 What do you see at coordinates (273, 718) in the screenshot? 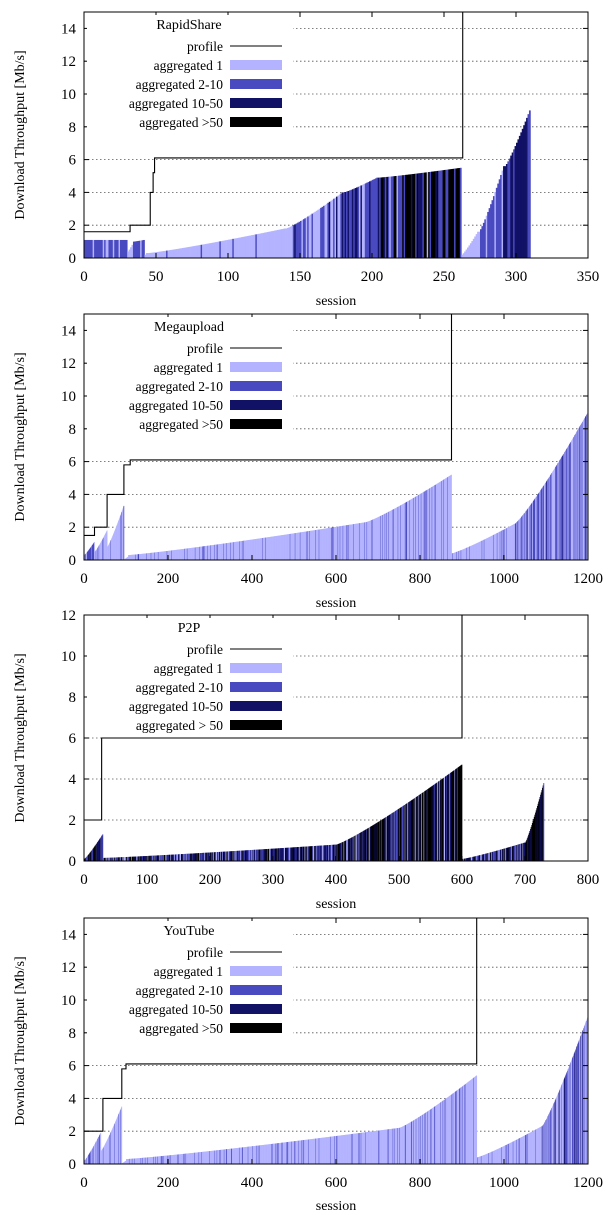
I see `profile-line` at bounding box center [273, 718].